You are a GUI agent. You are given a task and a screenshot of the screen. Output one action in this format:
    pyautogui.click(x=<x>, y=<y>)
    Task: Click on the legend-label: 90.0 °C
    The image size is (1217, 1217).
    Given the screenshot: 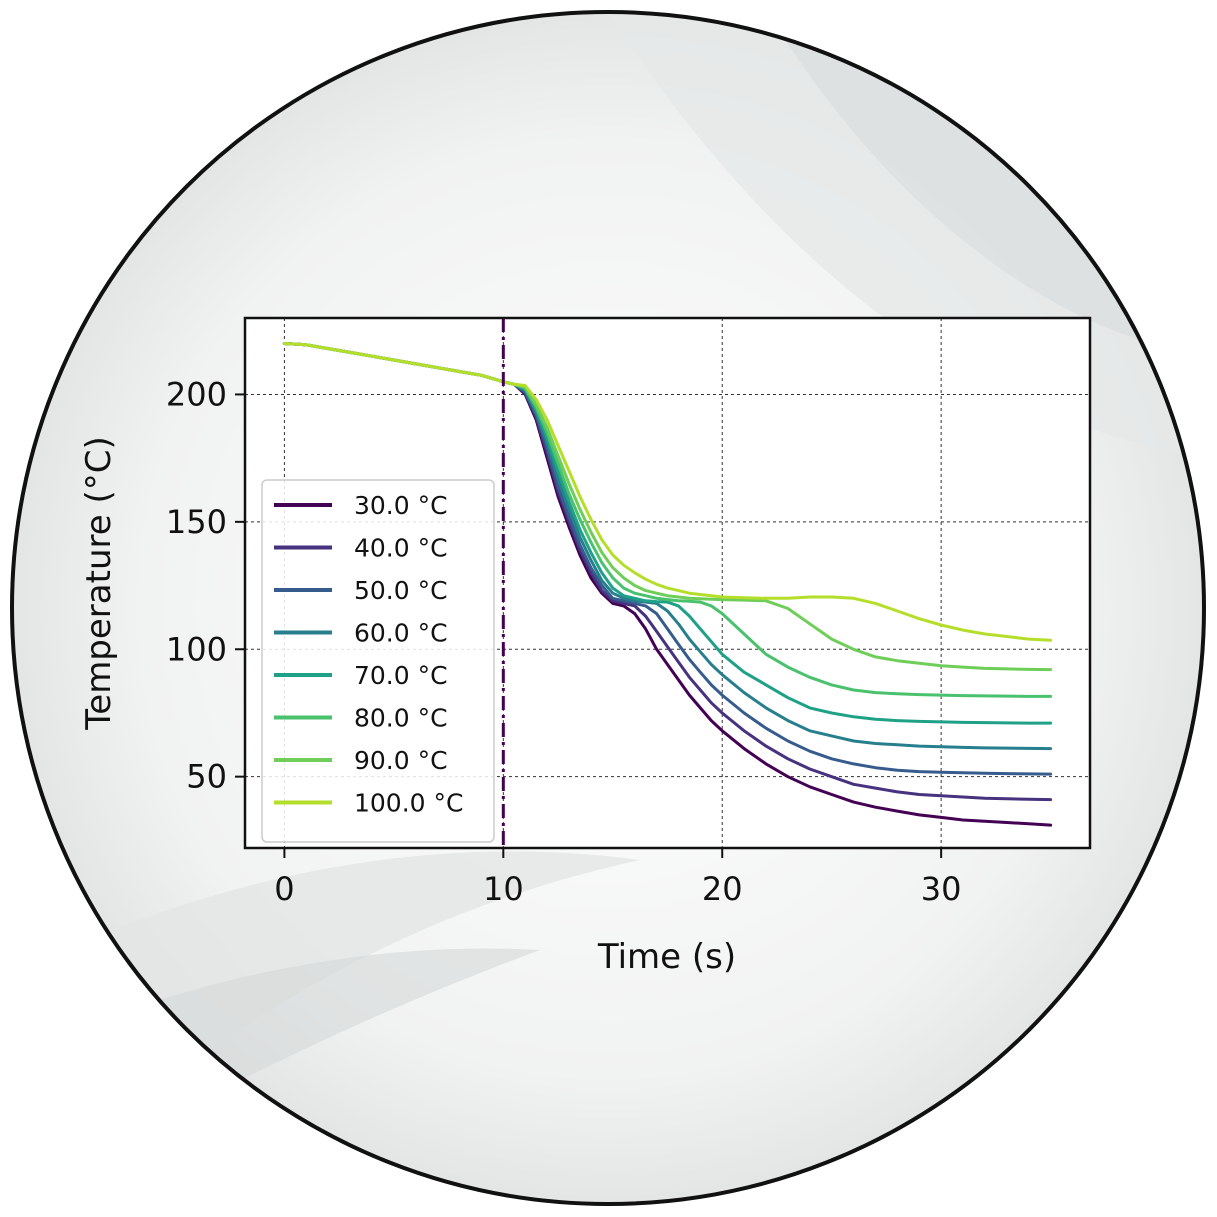 What is the action you would take?
    pyautogui.click(x=401, y=760)
    